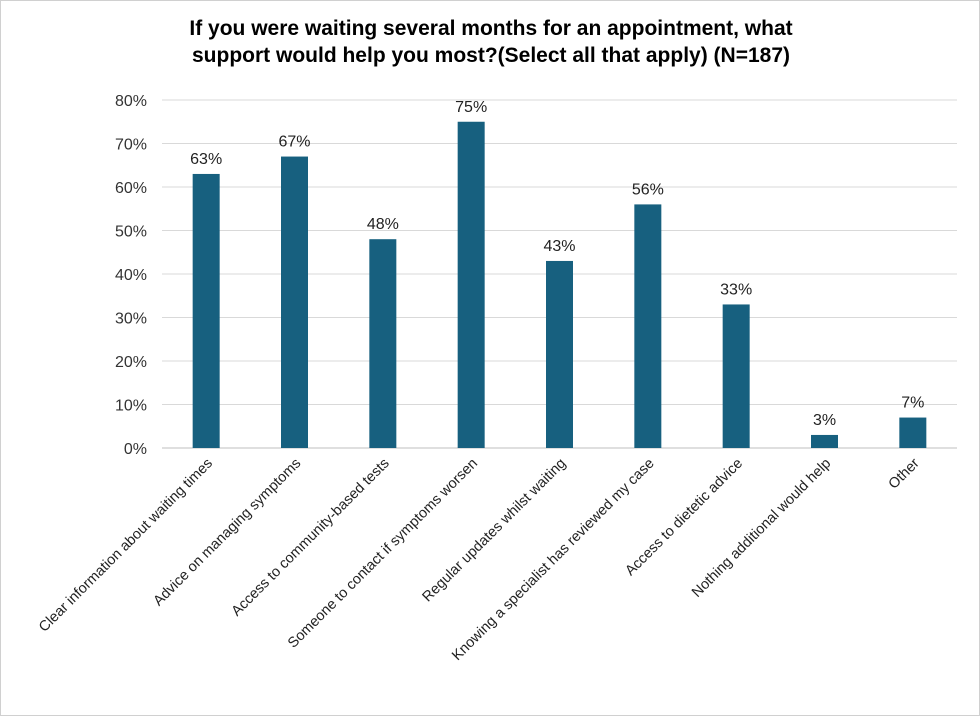  Describe the element at coordinates (383, 224) in the screenshot. I see `data-label: 48%` at that location.